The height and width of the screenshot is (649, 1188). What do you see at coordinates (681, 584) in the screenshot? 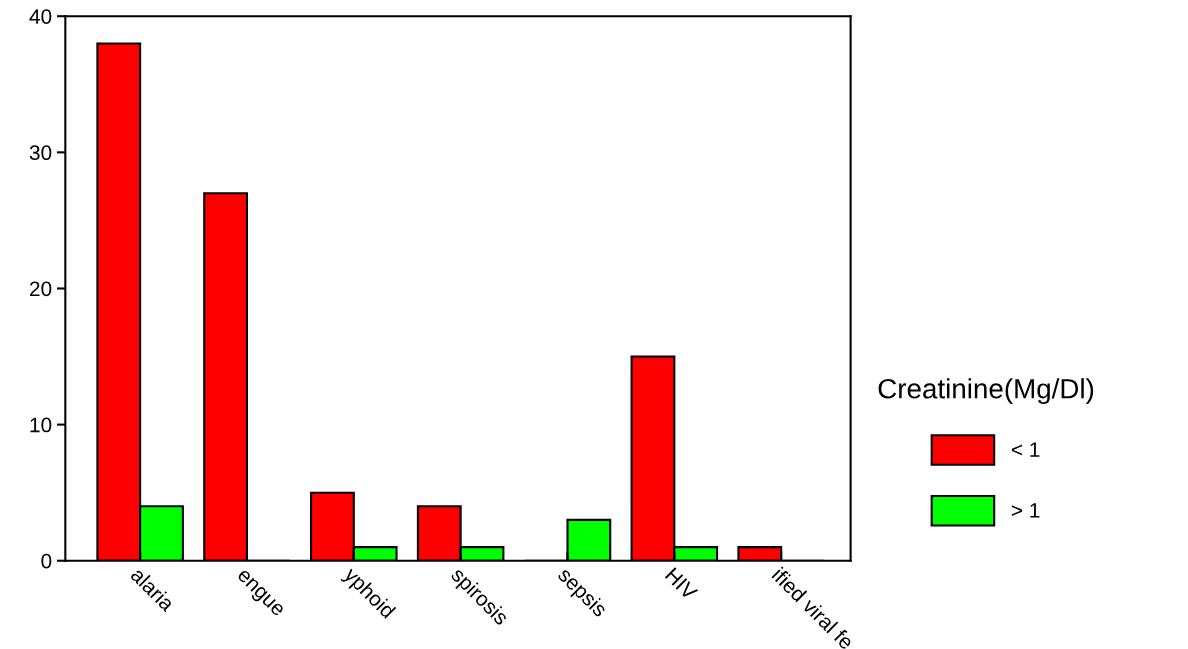
I see `x-tick-label: HIV` at bounding box center [681, 584].